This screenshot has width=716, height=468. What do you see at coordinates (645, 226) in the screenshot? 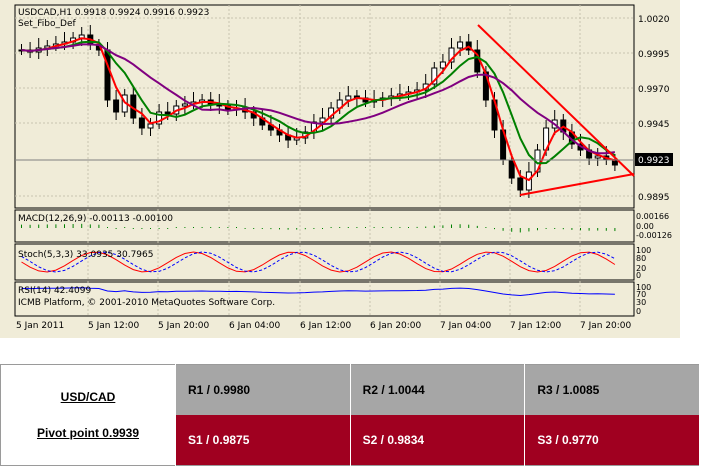
I see `macd-tick: 0.00` at bounding box center [645, 226].